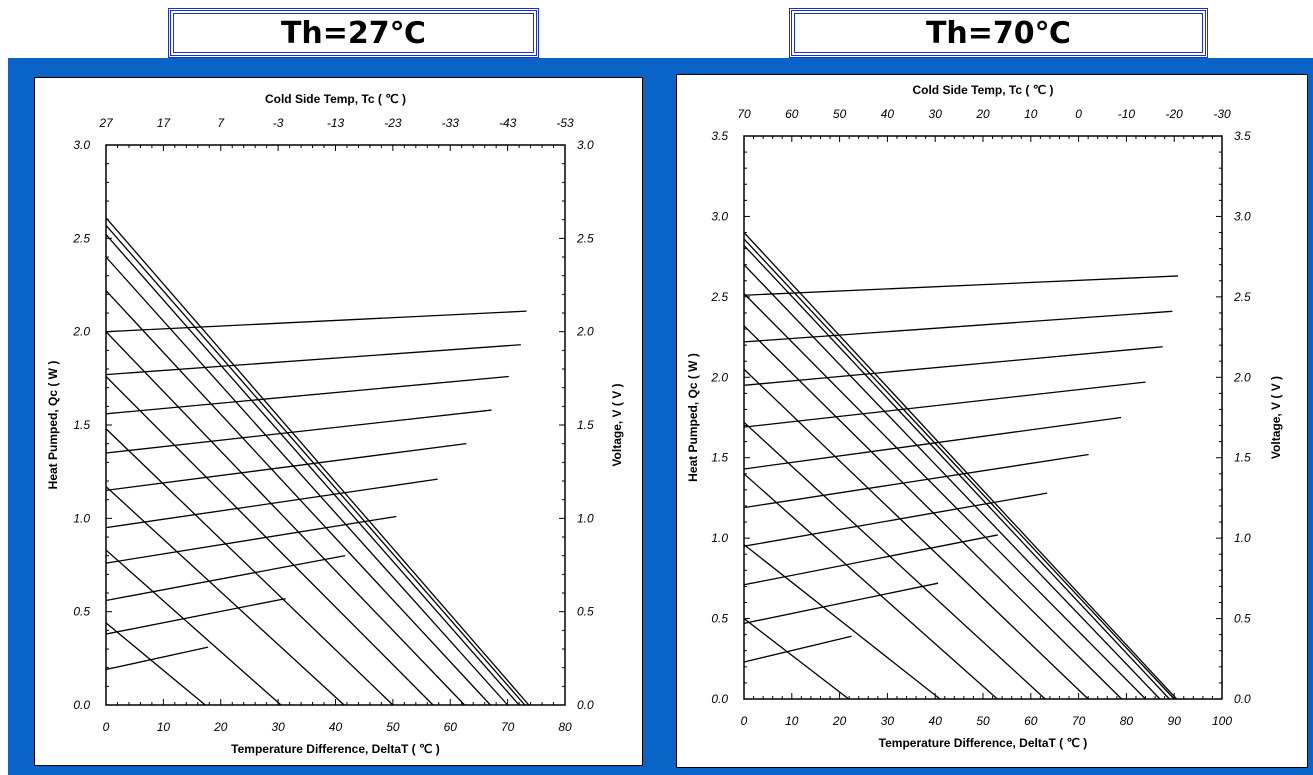 The height and width of the screenshot is (775, 1313). I want to click on chart1-y-tick-label: 2.5, so click(81, 238).